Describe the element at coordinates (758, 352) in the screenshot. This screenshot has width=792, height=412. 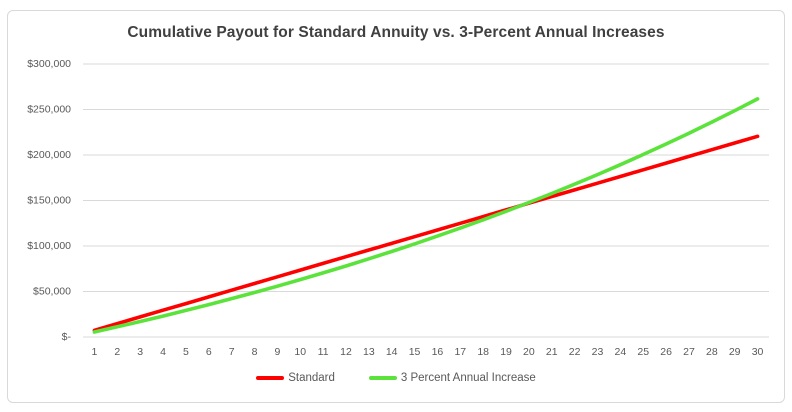
I see `x-axis-tick-label: 30` at that location.